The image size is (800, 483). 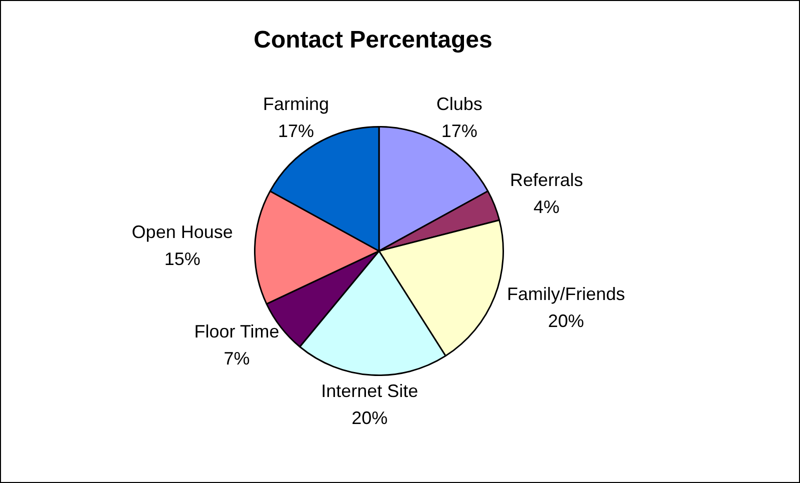 I want to click on chart-title: Contact Percentages, so click(x=373, y=40).